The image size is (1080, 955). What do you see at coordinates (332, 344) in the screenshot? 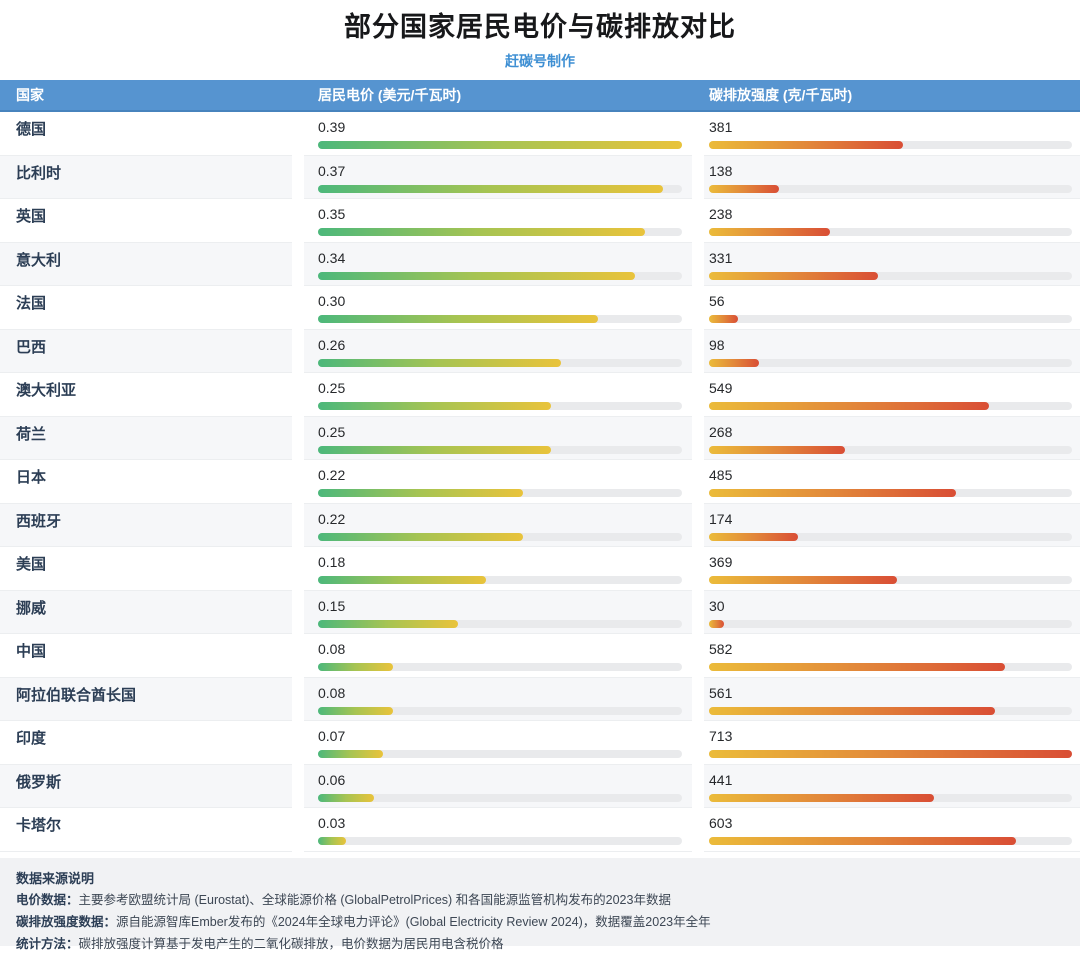
I see `price-value: 0.26` at bounding box center [332, 344].